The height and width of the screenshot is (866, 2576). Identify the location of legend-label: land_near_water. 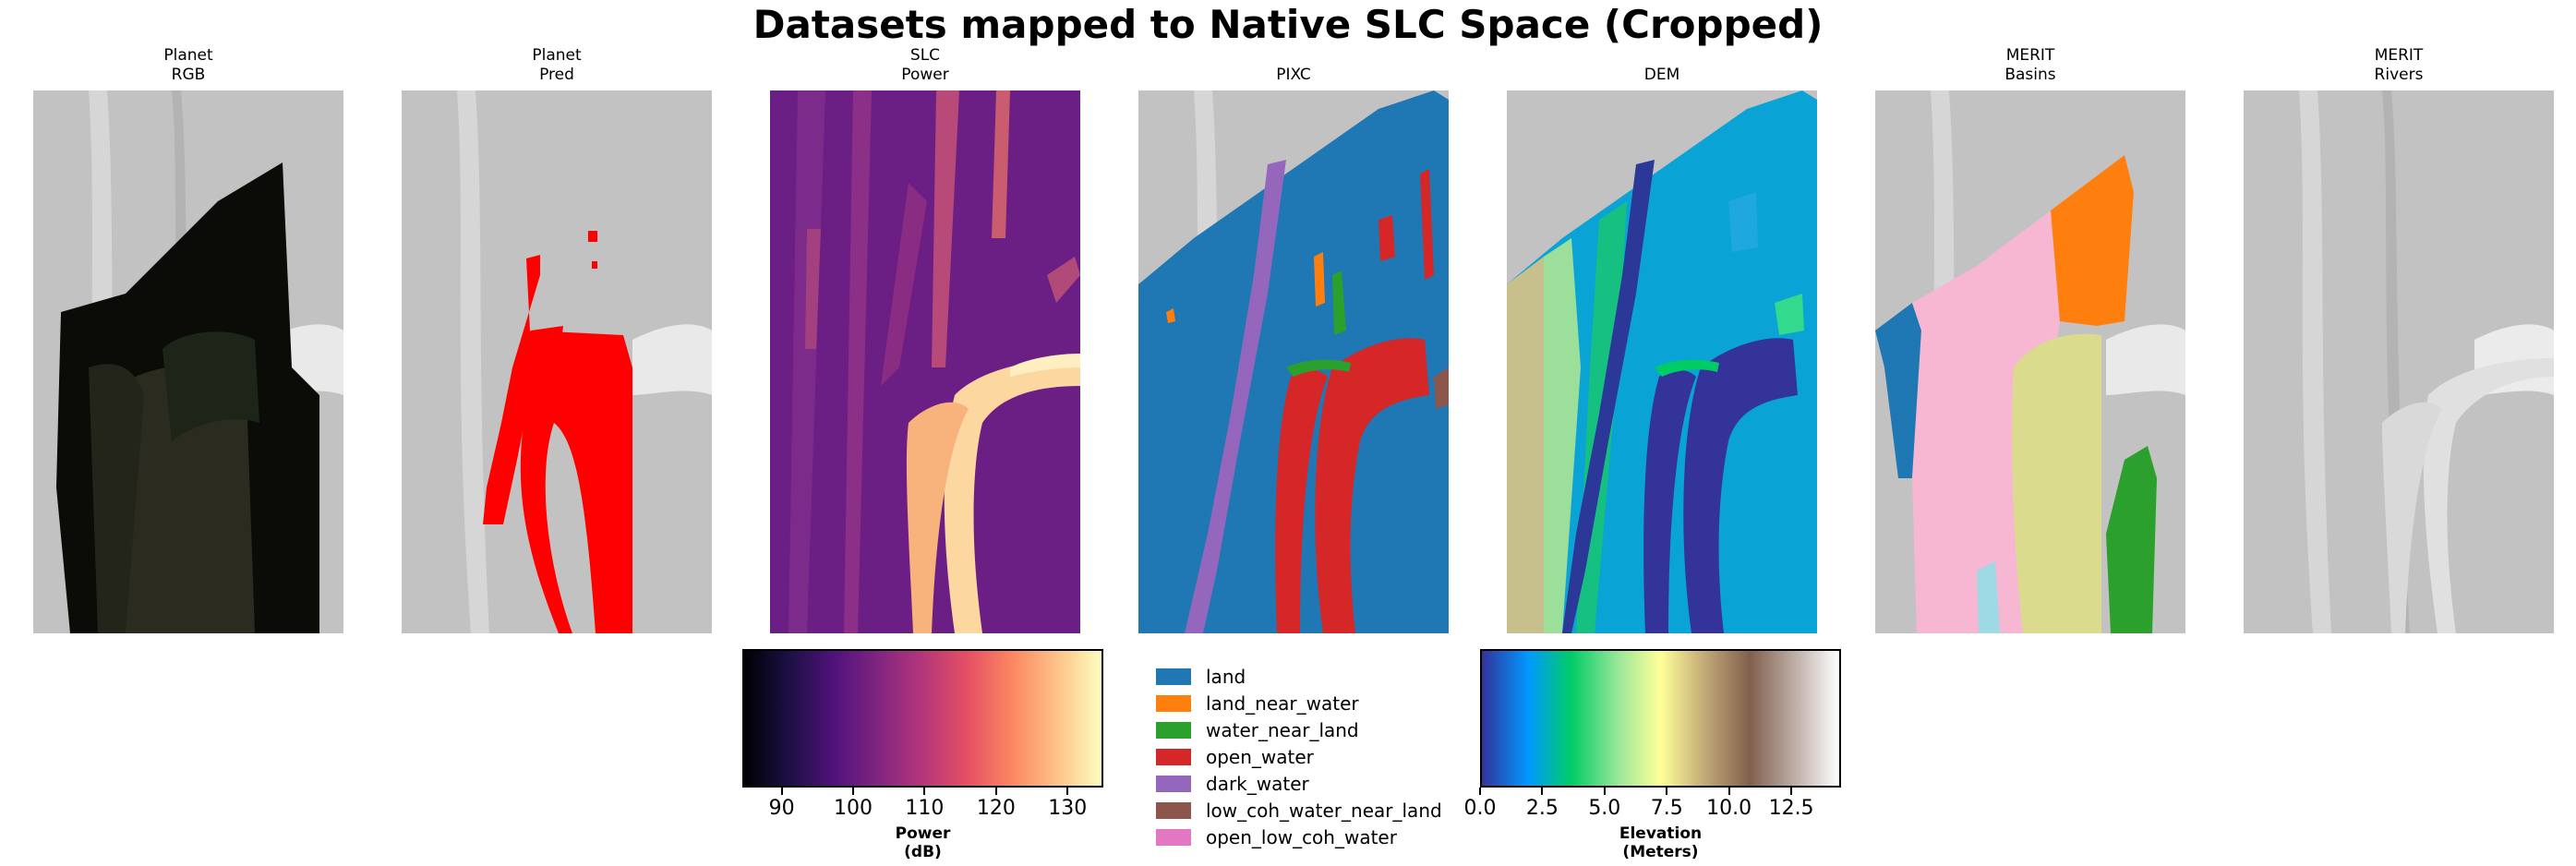
(1282, 703).